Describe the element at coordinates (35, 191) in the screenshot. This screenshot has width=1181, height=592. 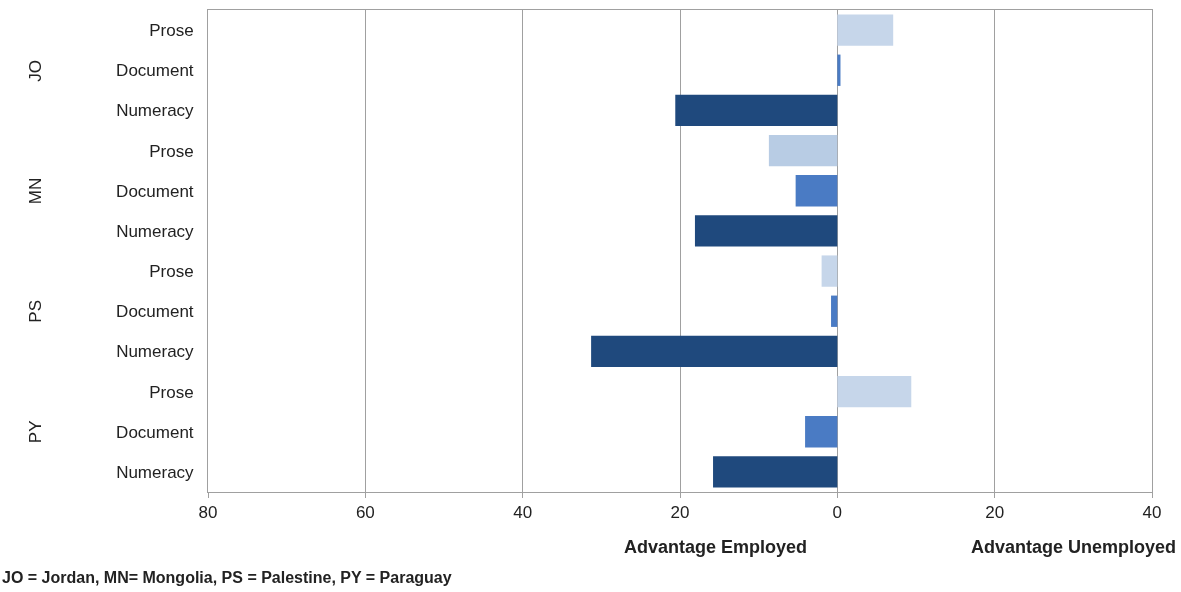
I see `text: MN` at that location.